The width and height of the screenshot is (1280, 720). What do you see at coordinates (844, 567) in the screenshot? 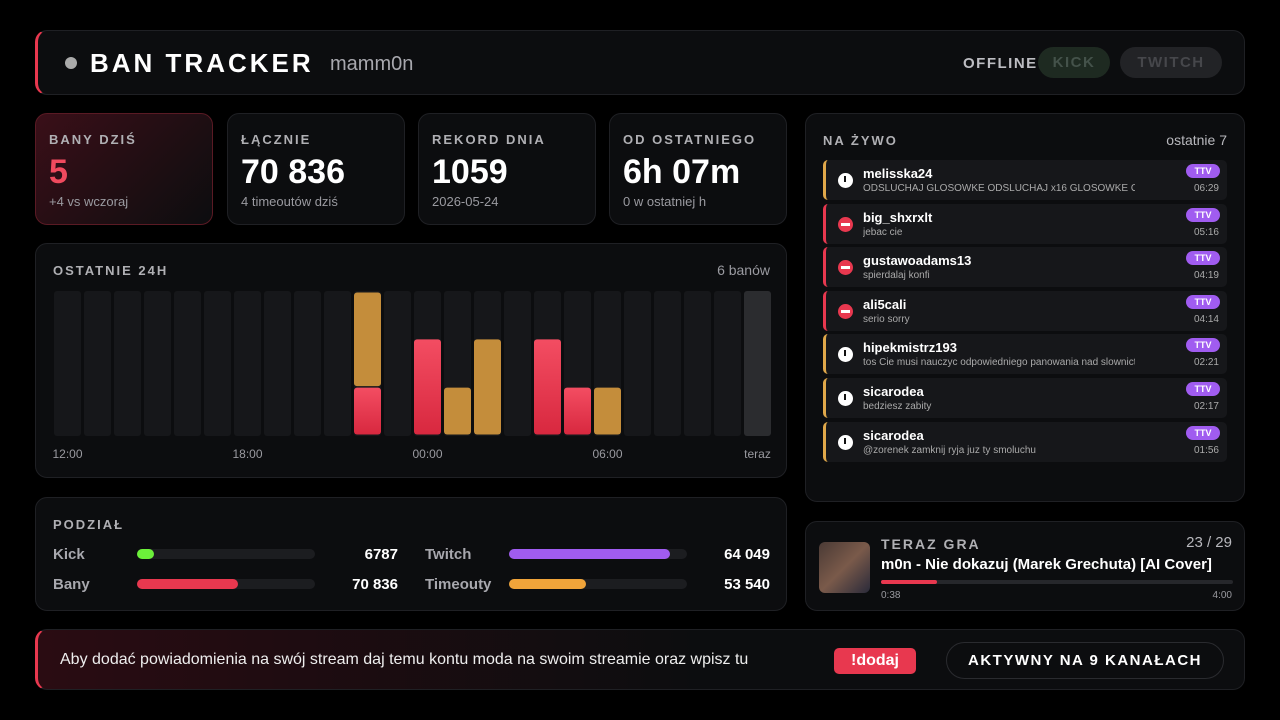
I see `cover-art` at bounding box center [844, 567].